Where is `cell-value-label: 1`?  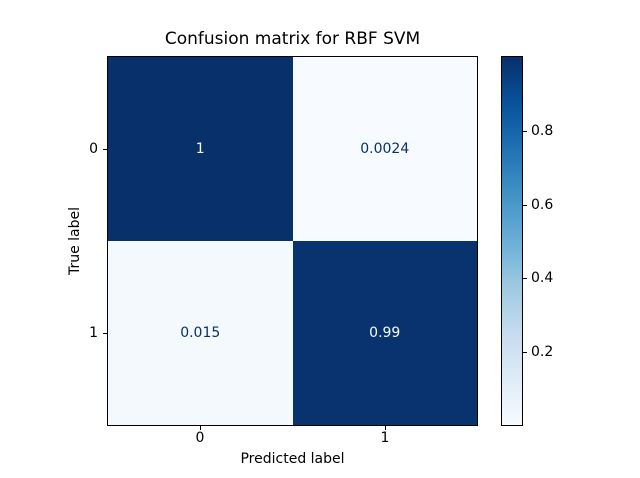 cell-value-label: 1 is located at coordinates (200, 149).